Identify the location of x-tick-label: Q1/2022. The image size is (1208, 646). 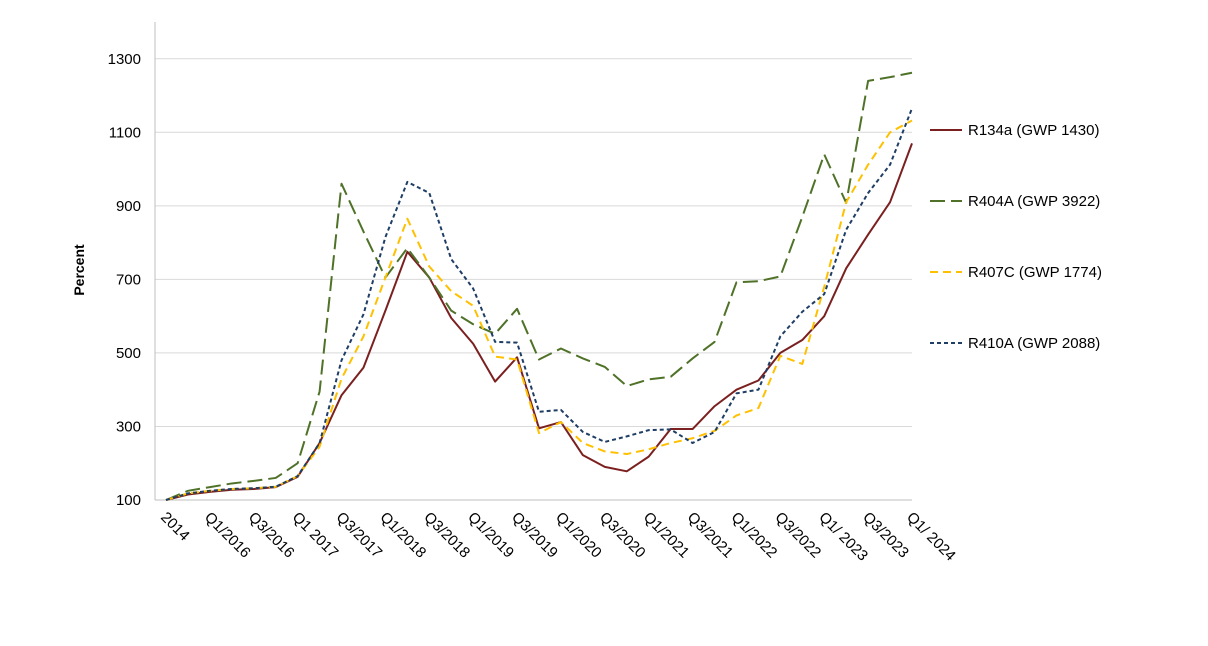
(754, 535).